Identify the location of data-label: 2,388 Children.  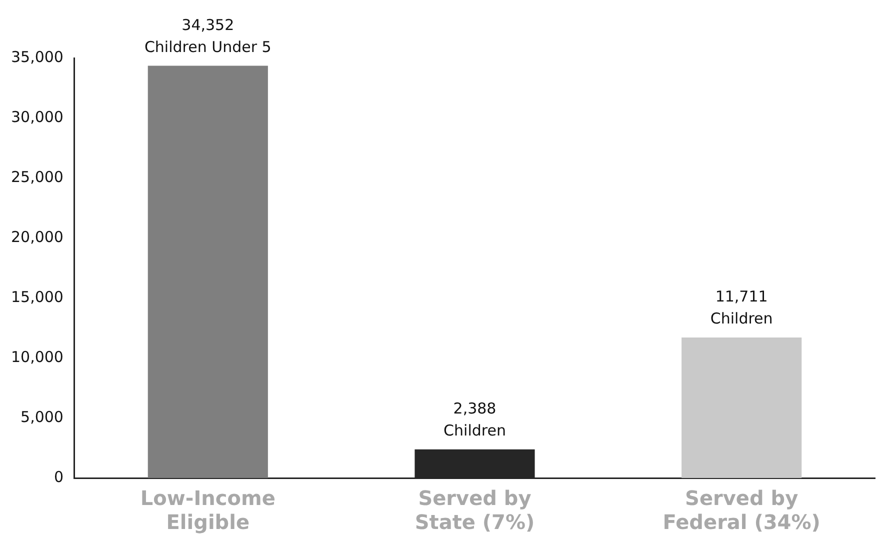
(475, 419).